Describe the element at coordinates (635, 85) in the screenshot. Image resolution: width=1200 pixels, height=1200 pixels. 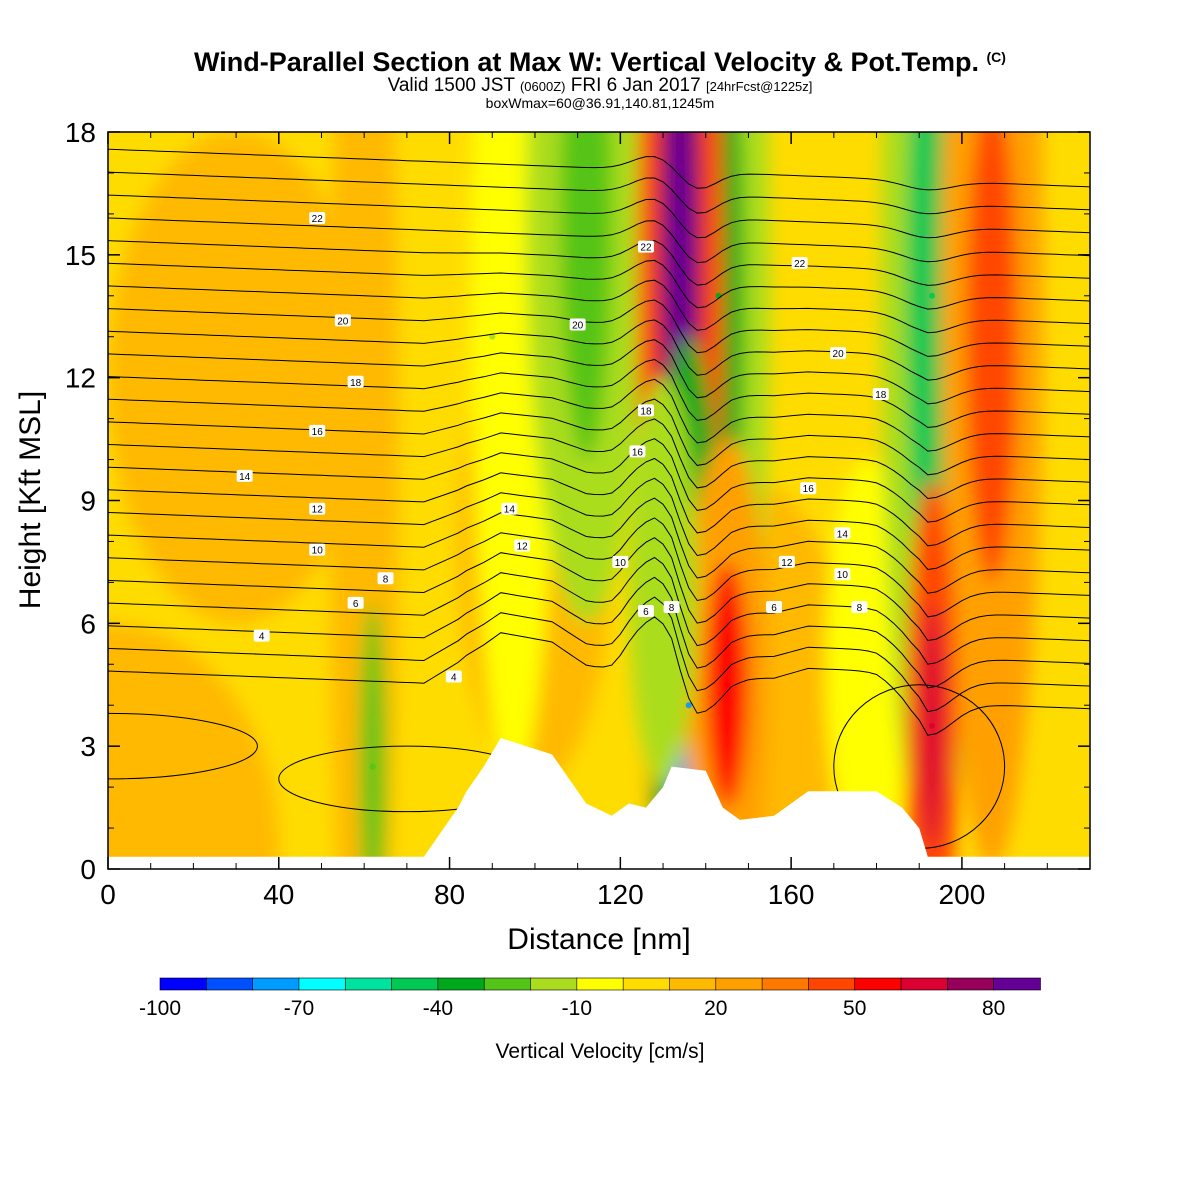
I see `valid-date: FRI 6 Jan 2017` at that location.